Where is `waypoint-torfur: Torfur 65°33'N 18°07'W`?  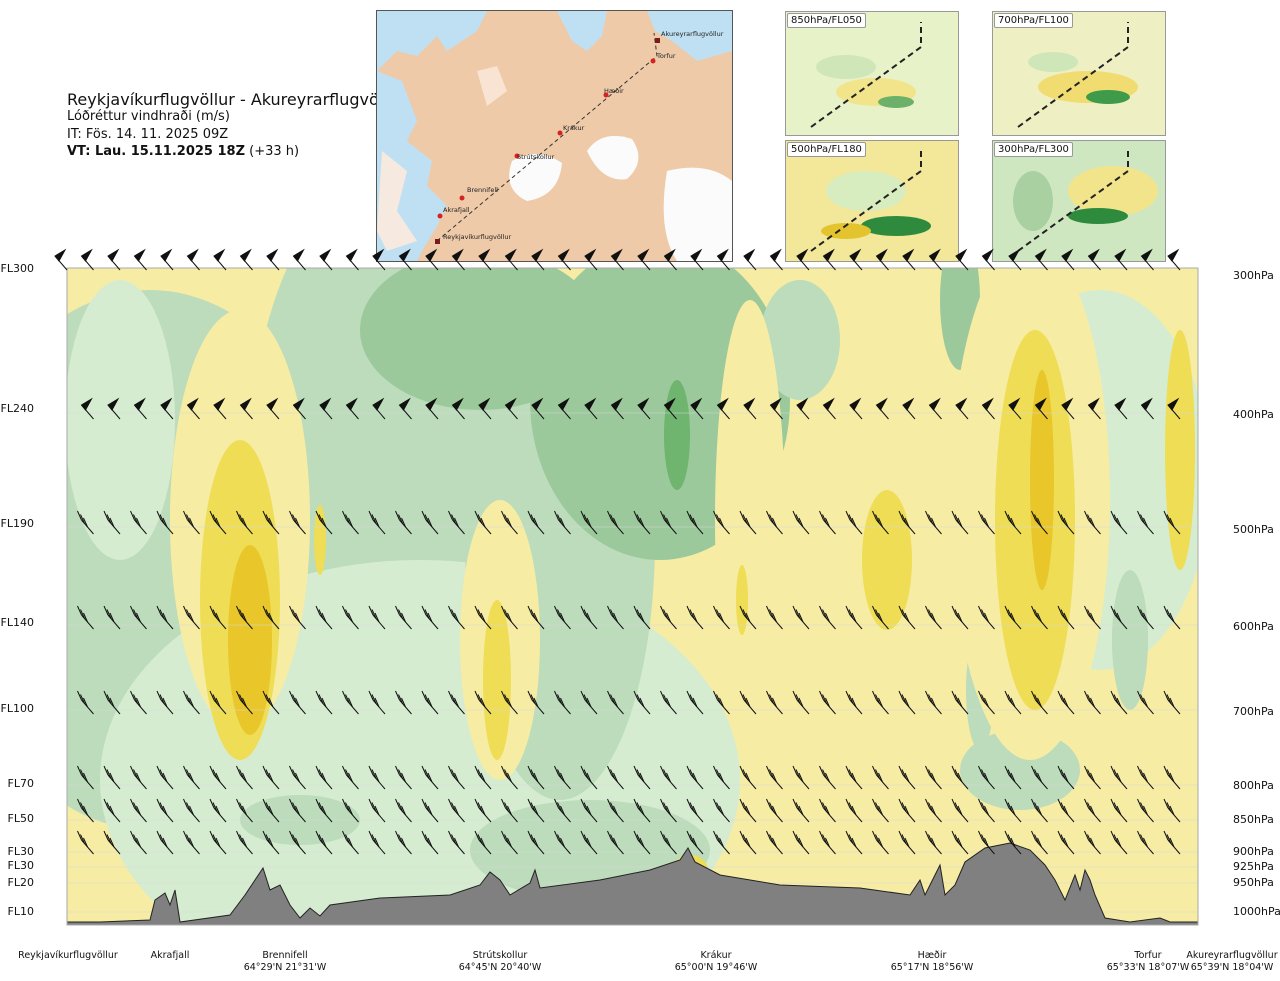 waypoint-torfur: Torfur 65°33'N 18°07'W is located at coordinates (1148, 962).